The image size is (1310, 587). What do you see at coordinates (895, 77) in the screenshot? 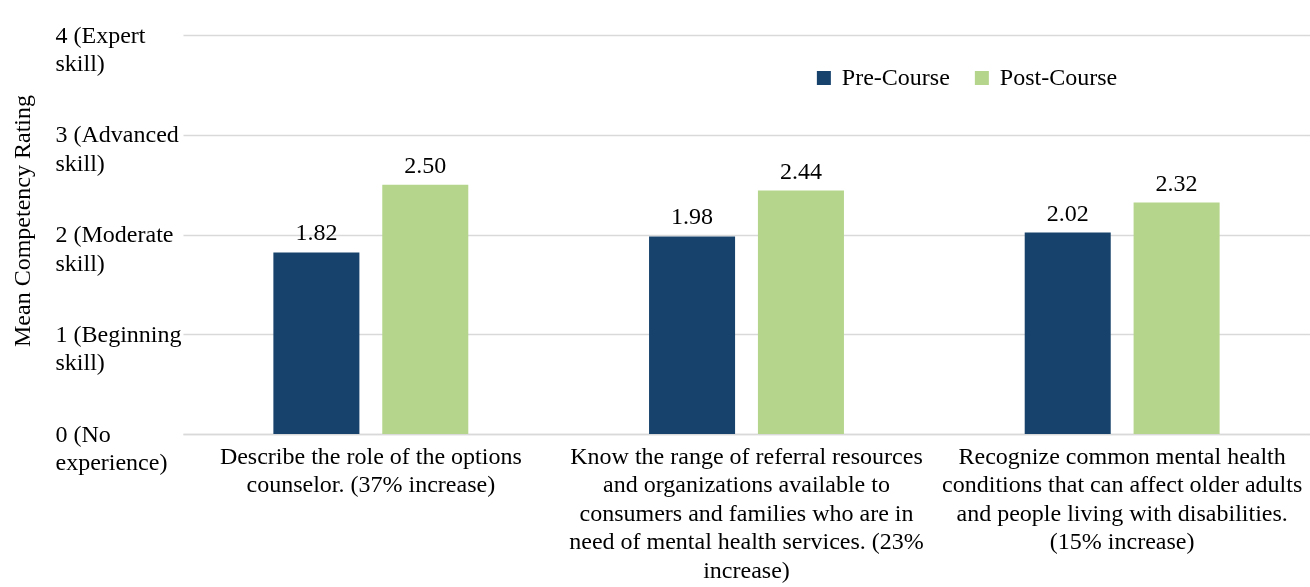
I see `legend-label: Pre-Course` at bounding box center [895, 77].